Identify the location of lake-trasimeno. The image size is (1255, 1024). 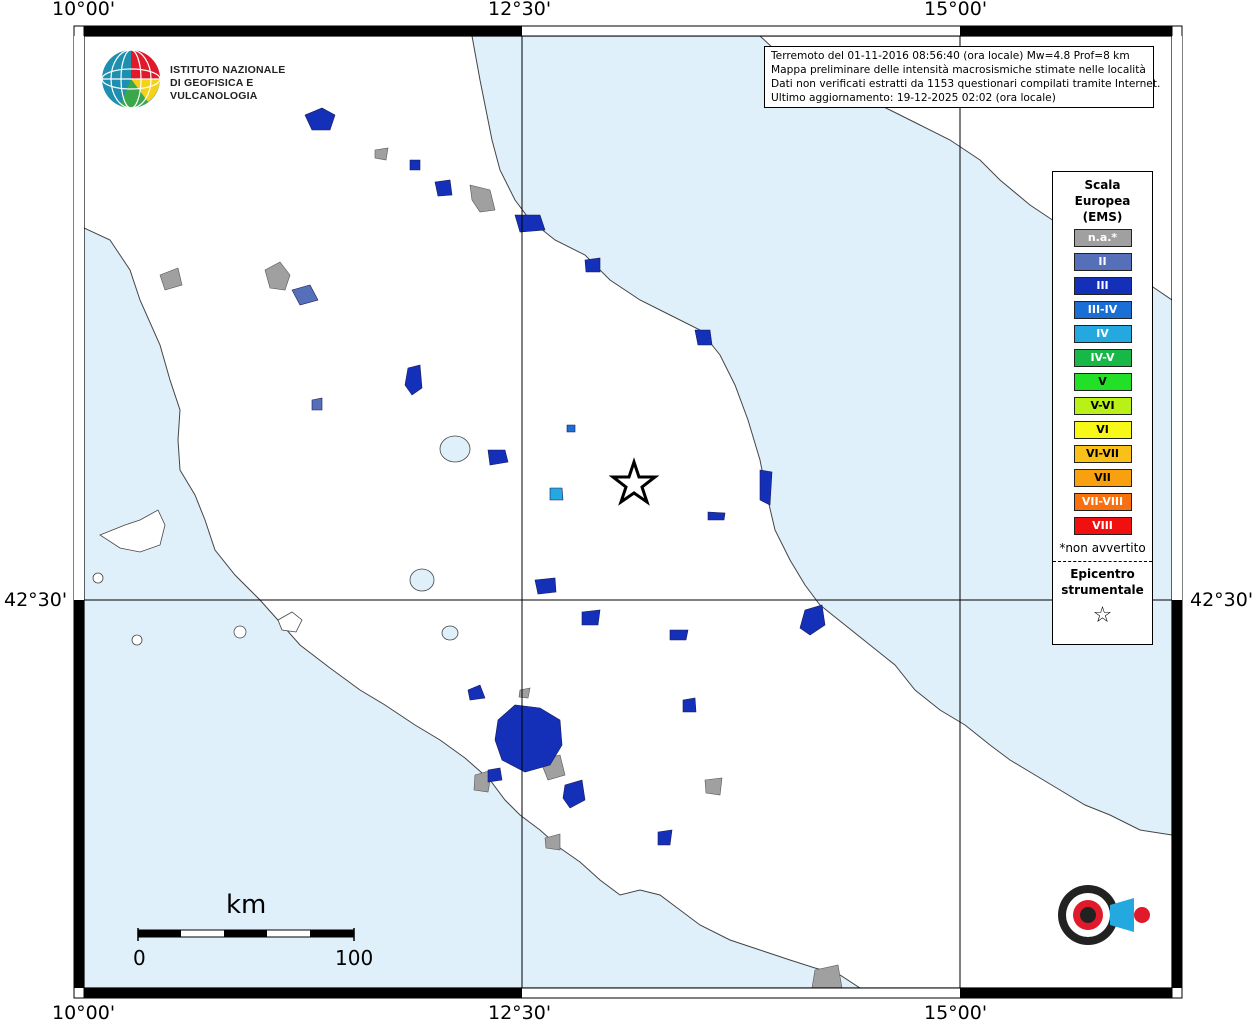
(455, 449).